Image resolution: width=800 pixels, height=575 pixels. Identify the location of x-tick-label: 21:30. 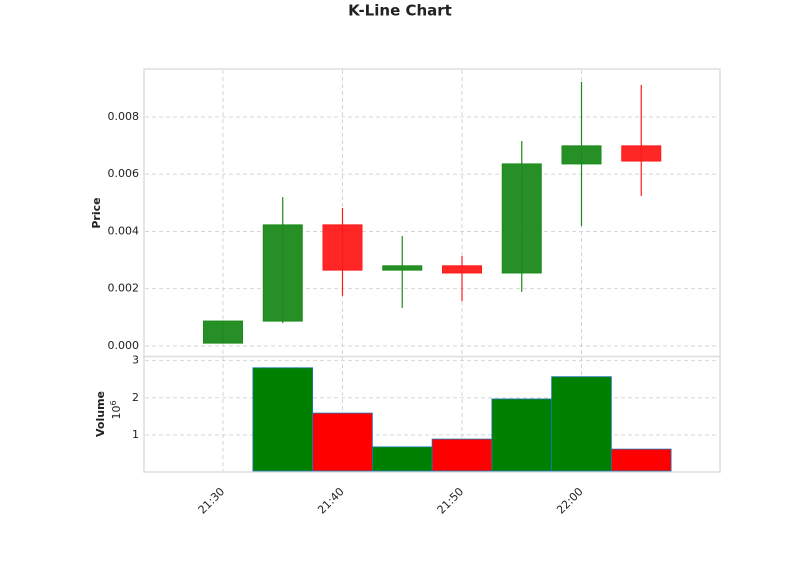
(212, 501).